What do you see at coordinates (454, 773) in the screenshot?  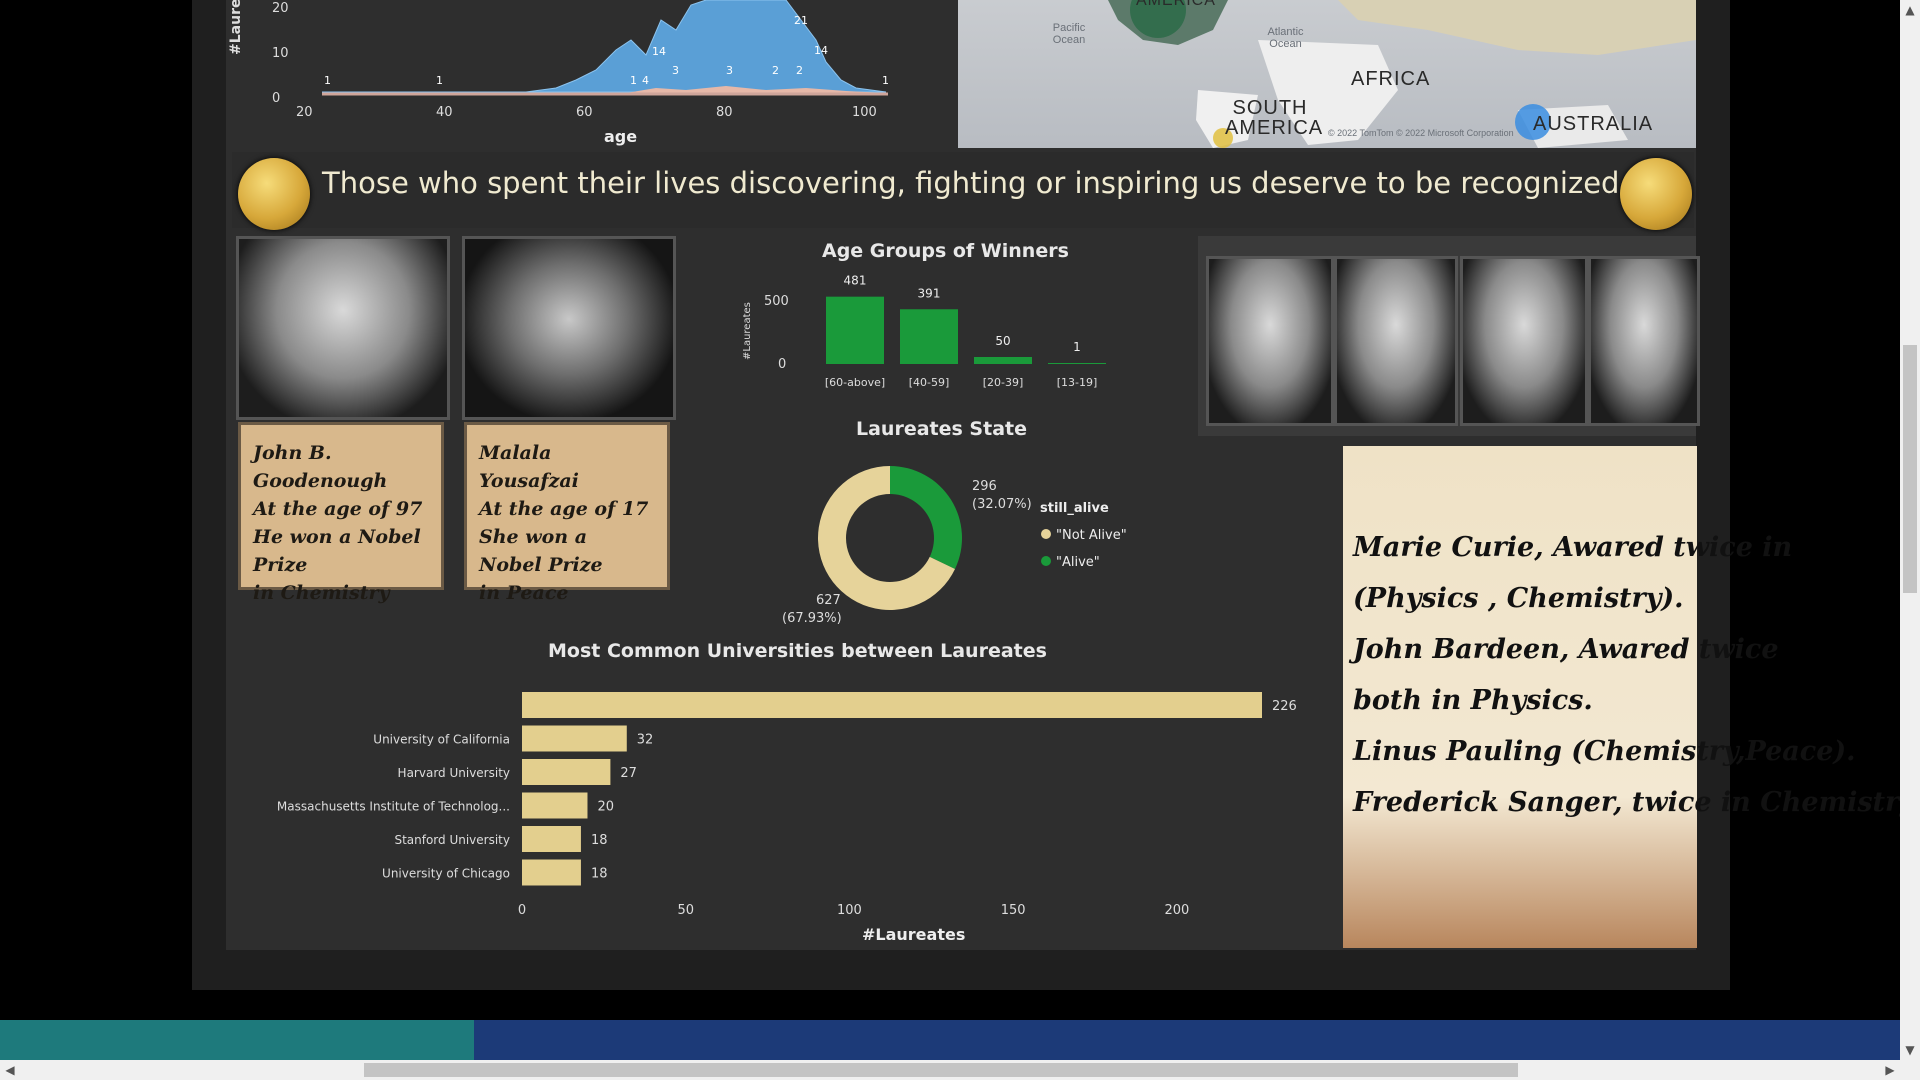 I see `university-category-label: Harvard University` at bounding box center [454, 773].